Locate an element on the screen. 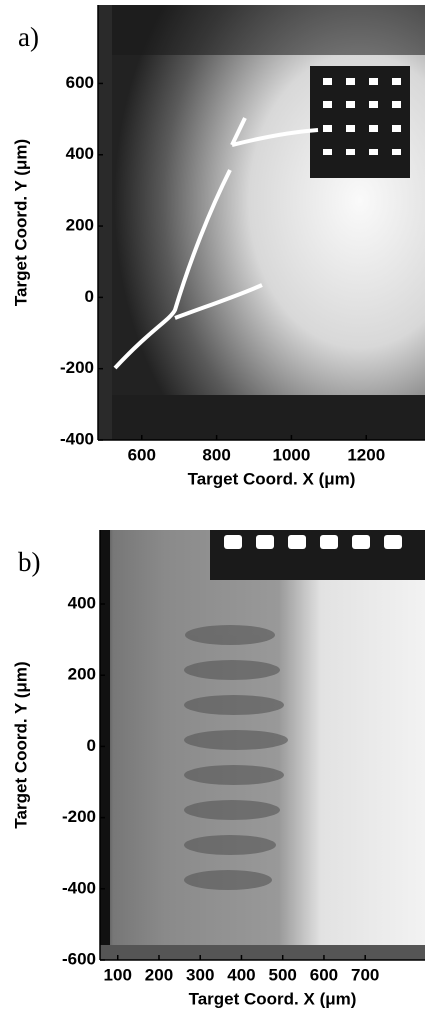  panel-label: a) is located at coordinates (28, 37).